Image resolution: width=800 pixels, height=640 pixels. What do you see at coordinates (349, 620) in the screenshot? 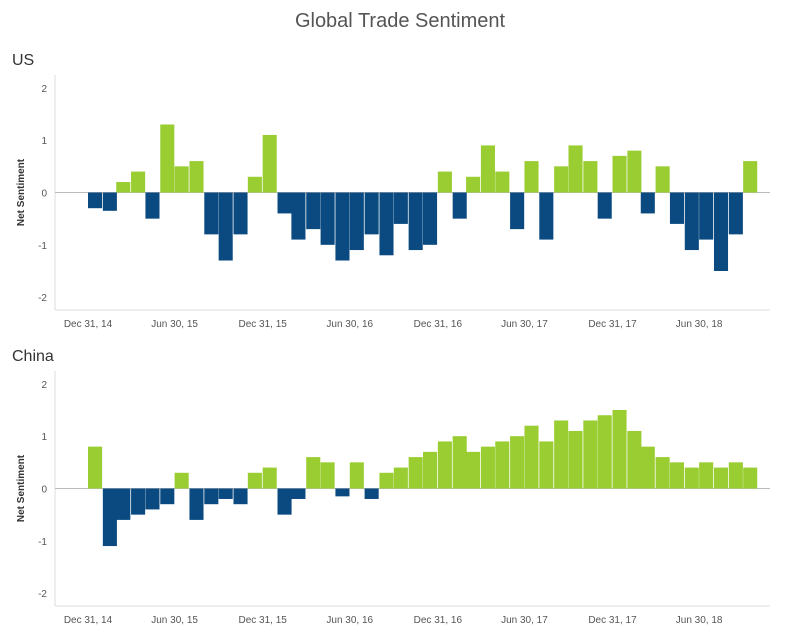
I see `china-x-tick-label: Jun 30, 16` at bounding box center [349, 620].